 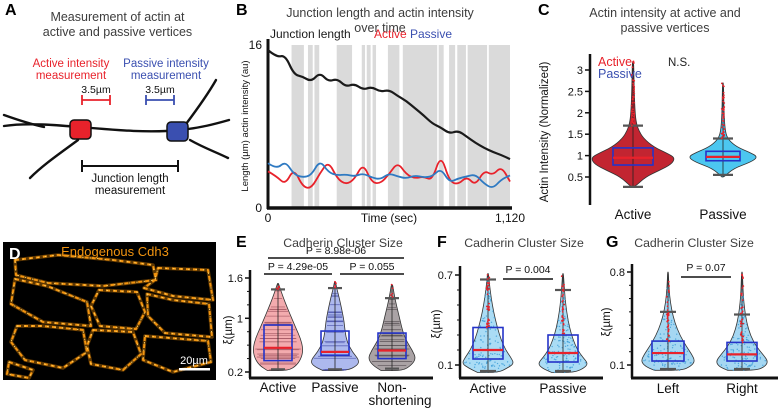 I want to click on junction-schematic, so click(x=116, y=129).